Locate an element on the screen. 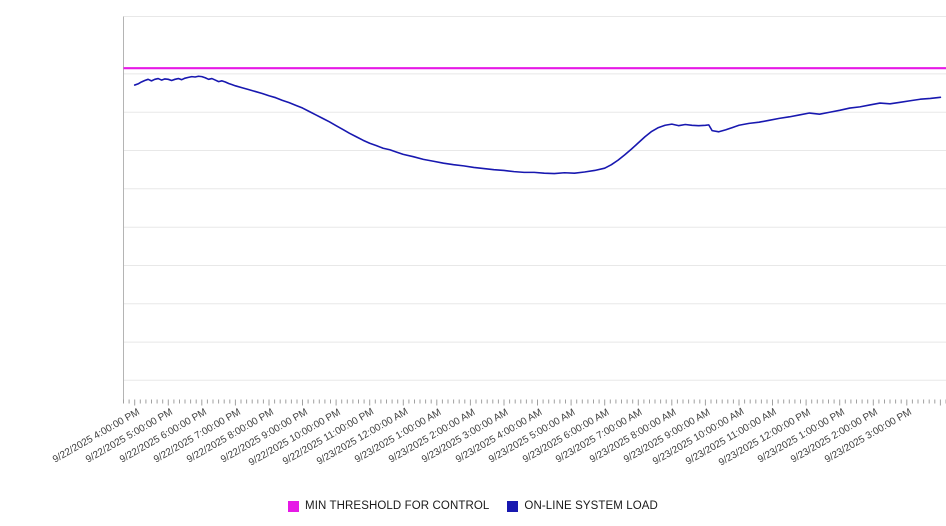 This screenshot has height=526, width=946. legend-label: MIN THRESHOLD FOR CONTROL is located at coordinates (397, 506).